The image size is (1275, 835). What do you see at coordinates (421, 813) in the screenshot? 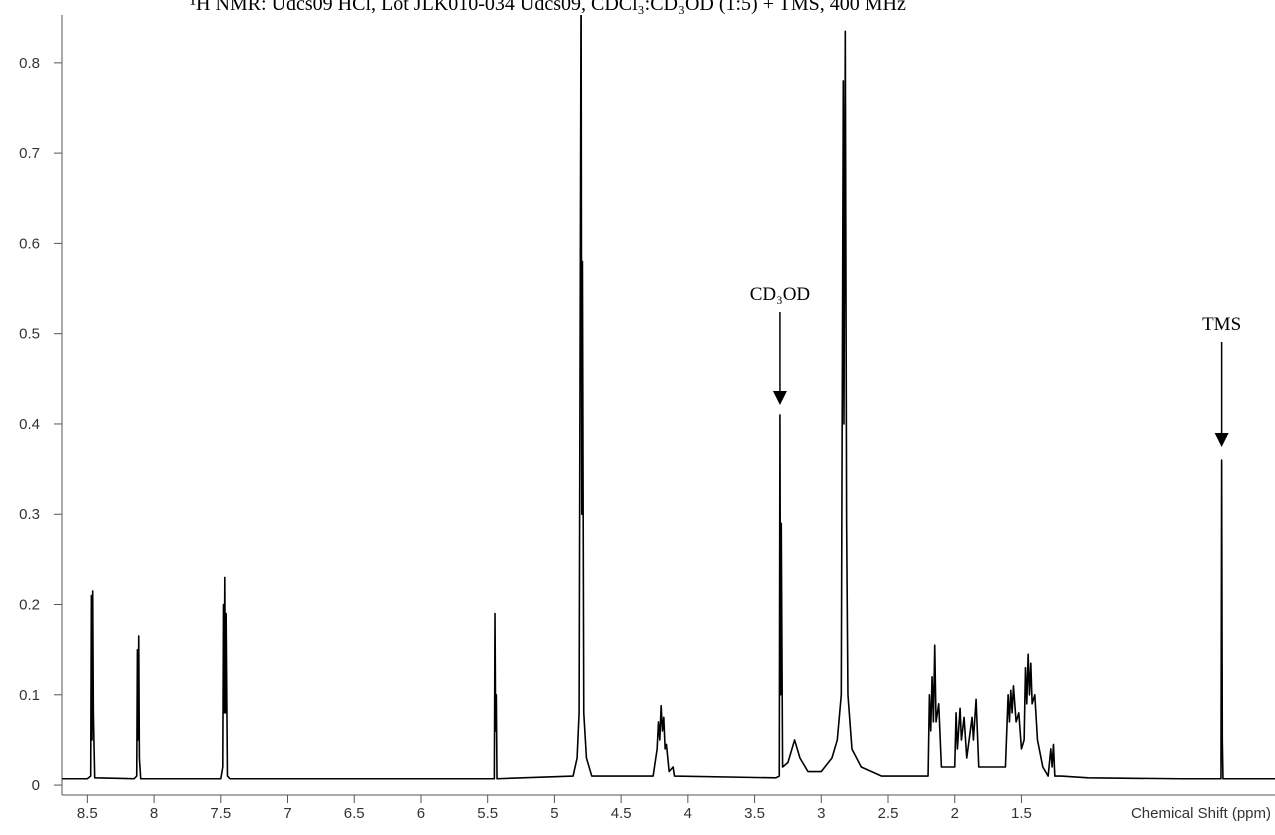
I see `x-tick-label: 6` at bounding box center [421, 813].